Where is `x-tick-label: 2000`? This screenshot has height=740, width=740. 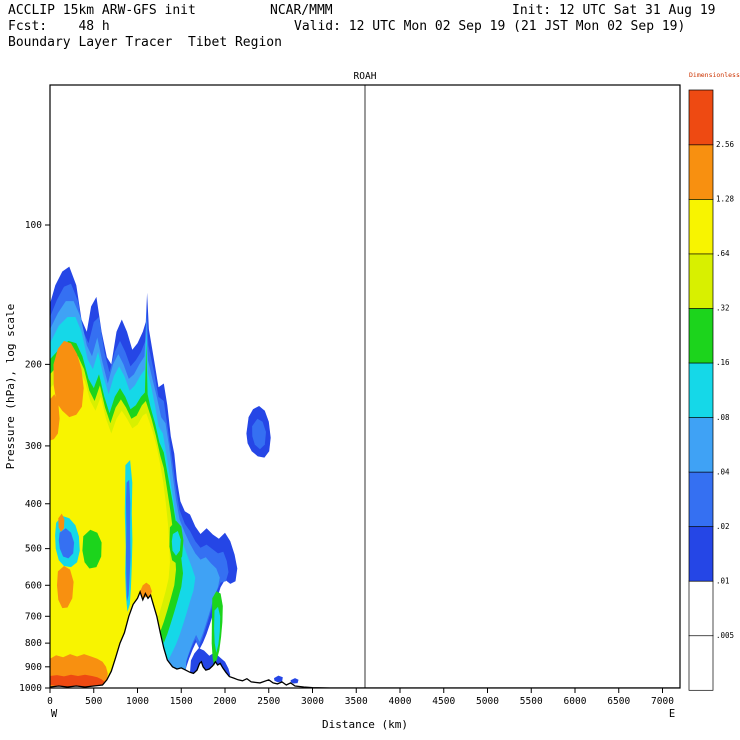
x-tick-label: 2000 is located at coordinates (225, 701).